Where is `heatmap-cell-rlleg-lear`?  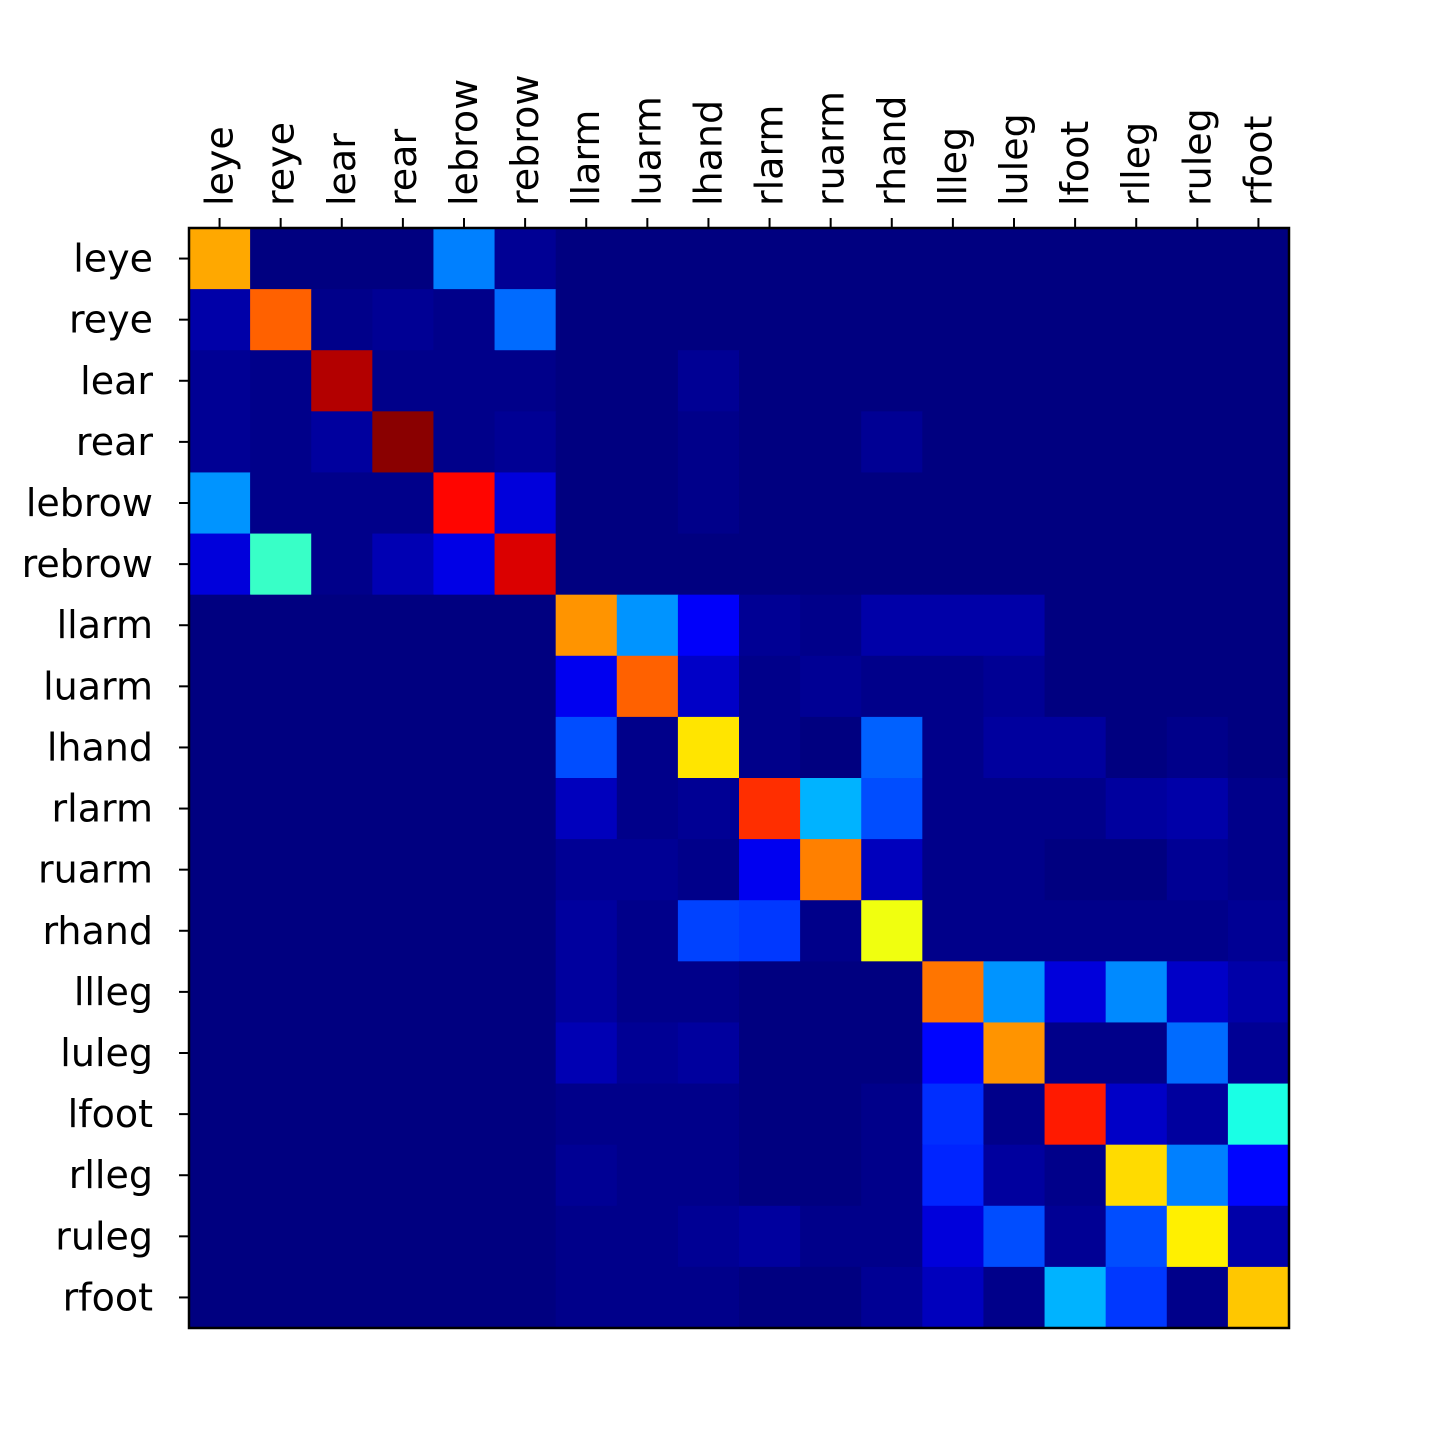 heatmap-cell-rlleg-lear is located at coordinates (342, 1175).